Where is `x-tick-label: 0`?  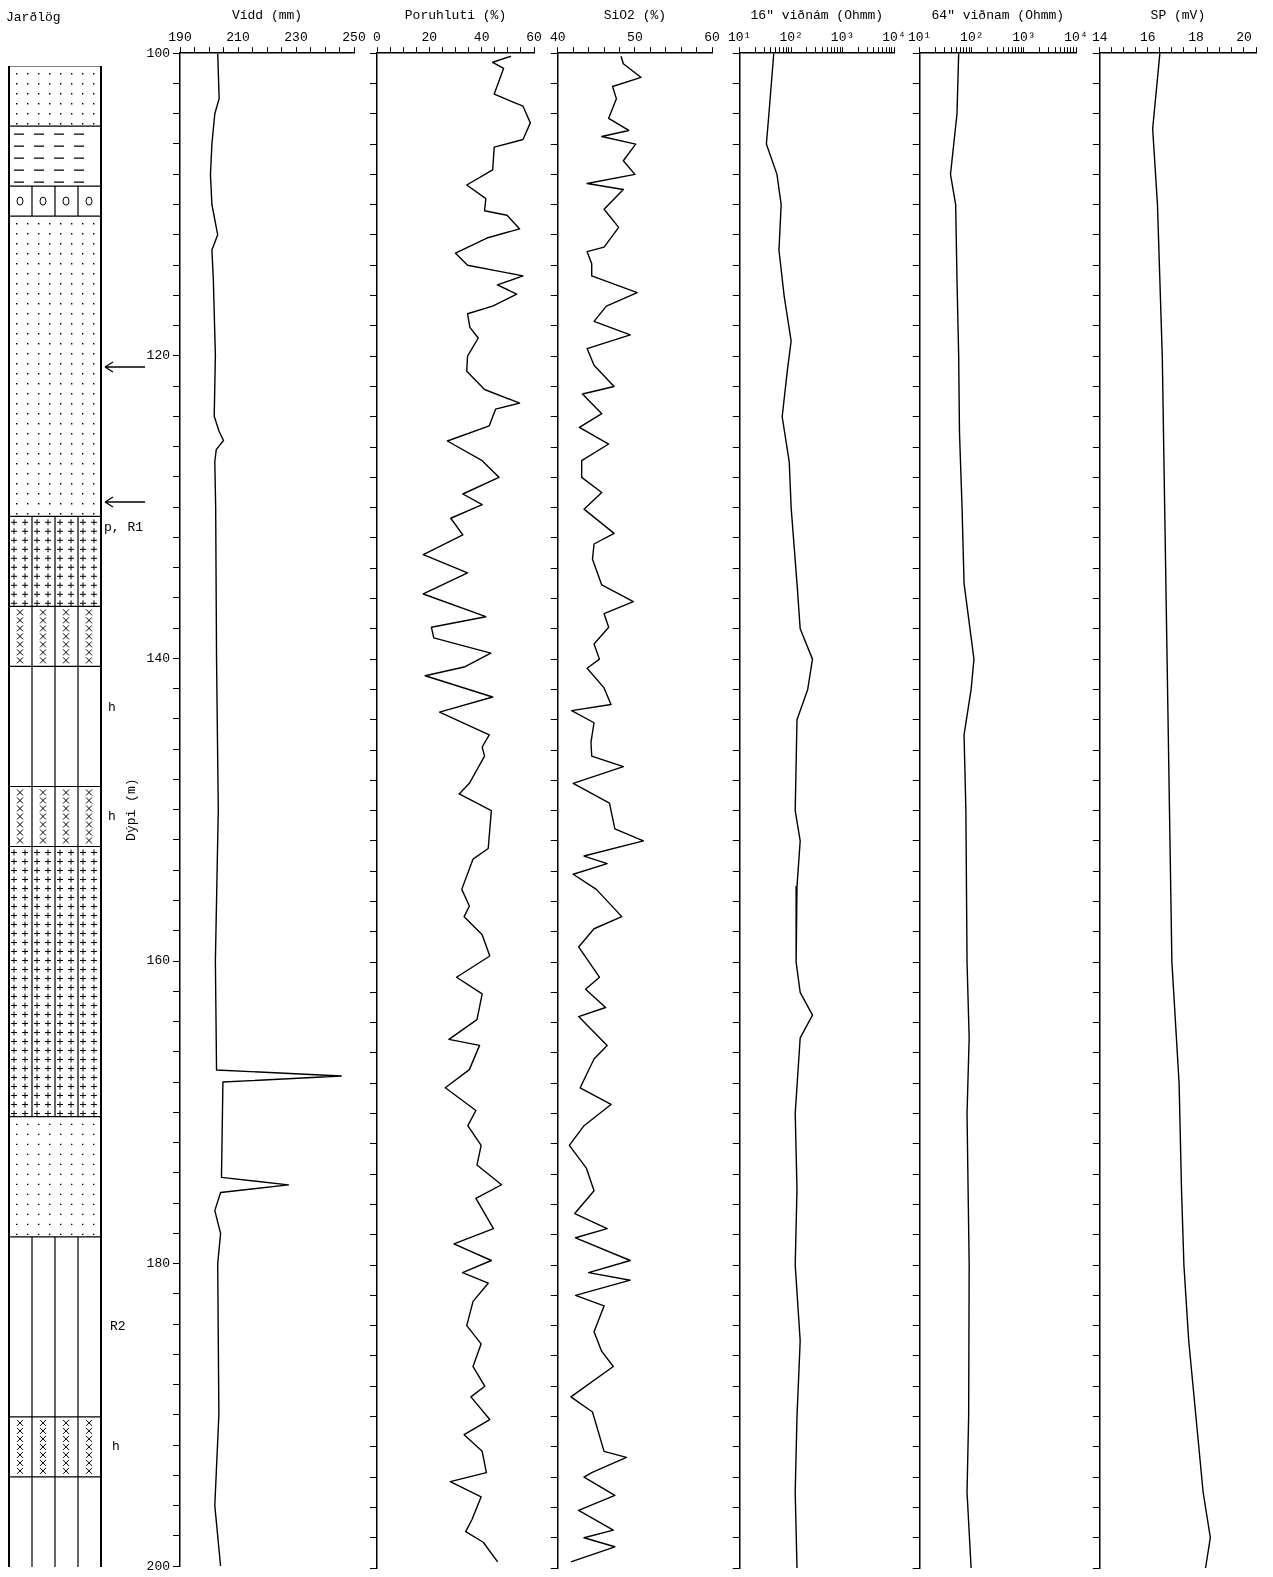
x-tick-label: 0 is located at coordinates (377, 37).